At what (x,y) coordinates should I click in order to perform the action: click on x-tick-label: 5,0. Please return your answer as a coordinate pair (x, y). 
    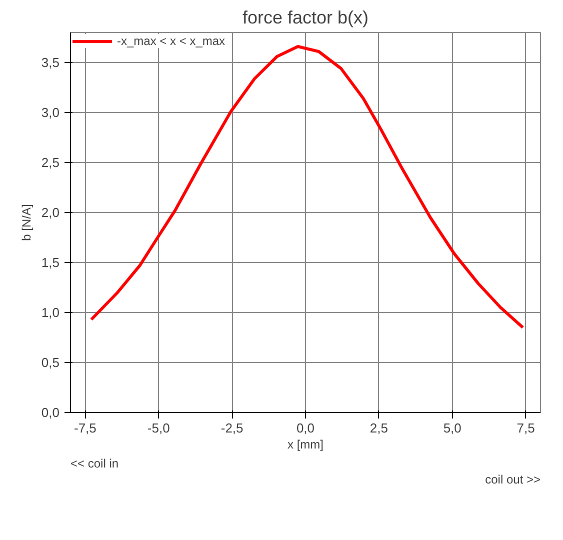
    Looking at the image, I should click on (452, 428).